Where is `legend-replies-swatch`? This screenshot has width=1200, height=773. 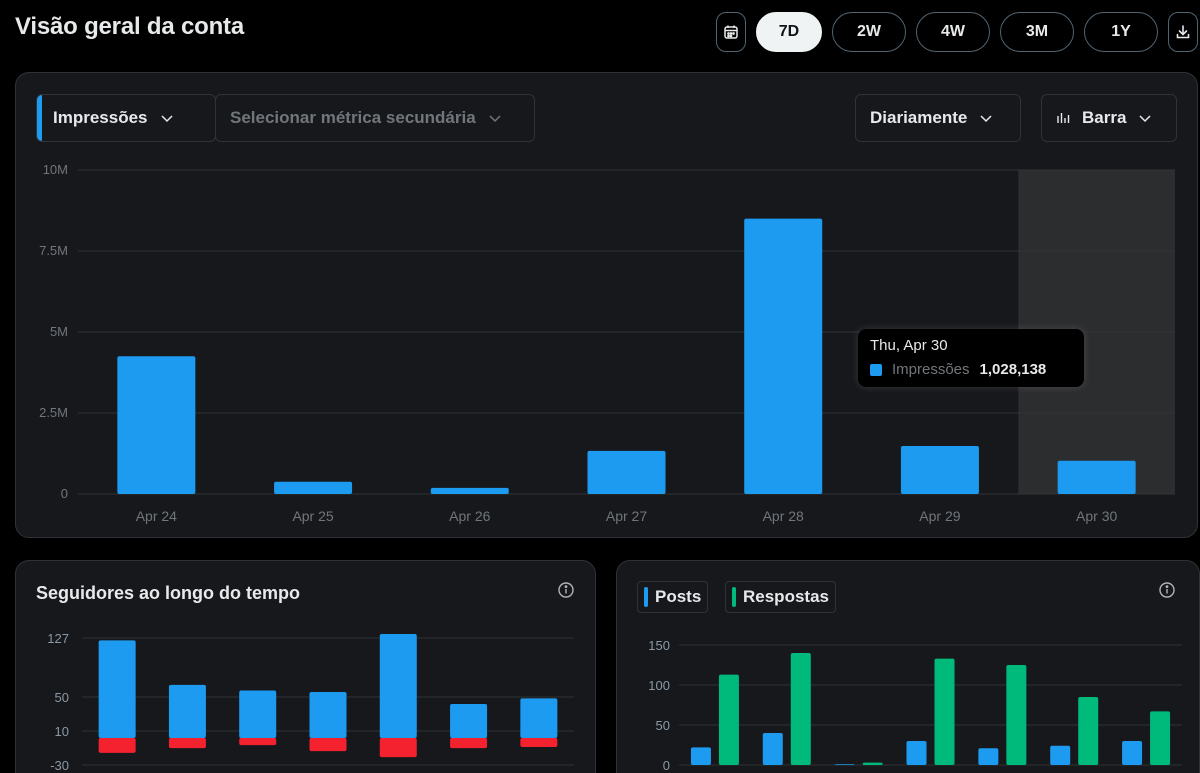 legend-replies-swatch is located at coordinates (734, 597).